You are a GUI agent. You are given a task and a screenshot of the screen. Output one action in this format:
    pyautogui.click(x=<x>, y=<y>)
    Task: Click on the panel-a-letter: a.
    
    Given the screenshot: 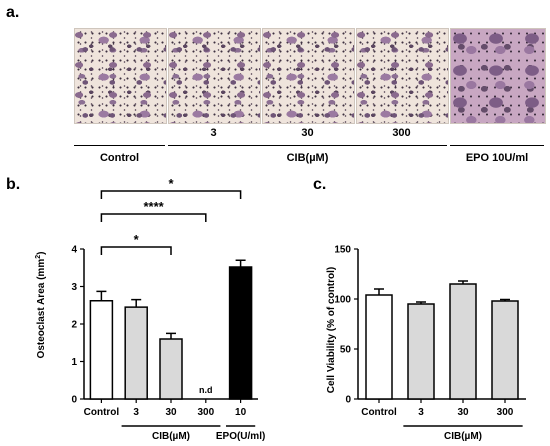 What is the action you would take?
    pyautogui.click(x=13, y=12)
    